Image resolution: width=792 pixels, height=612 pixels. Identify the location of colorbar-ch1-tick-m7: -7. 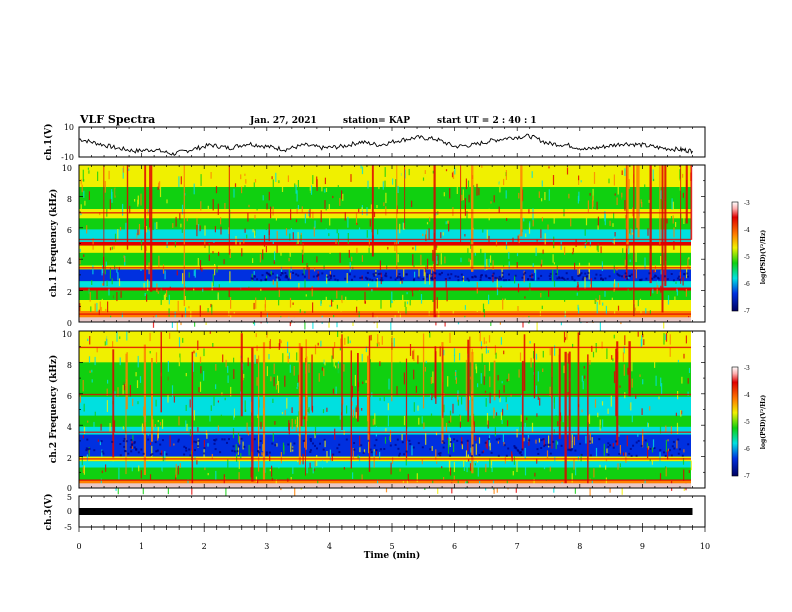
(747, 311).